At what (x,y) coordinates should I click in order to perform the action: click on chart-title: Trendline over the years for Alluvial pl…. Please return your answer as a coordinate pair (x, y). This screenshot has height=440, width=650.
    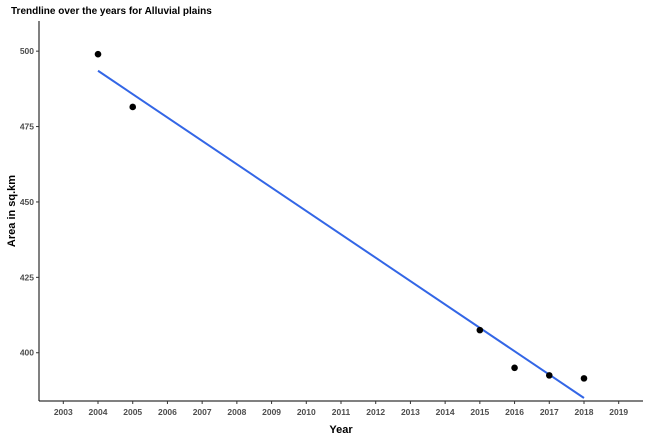
    Looking at the image, I should click on (111, 11).